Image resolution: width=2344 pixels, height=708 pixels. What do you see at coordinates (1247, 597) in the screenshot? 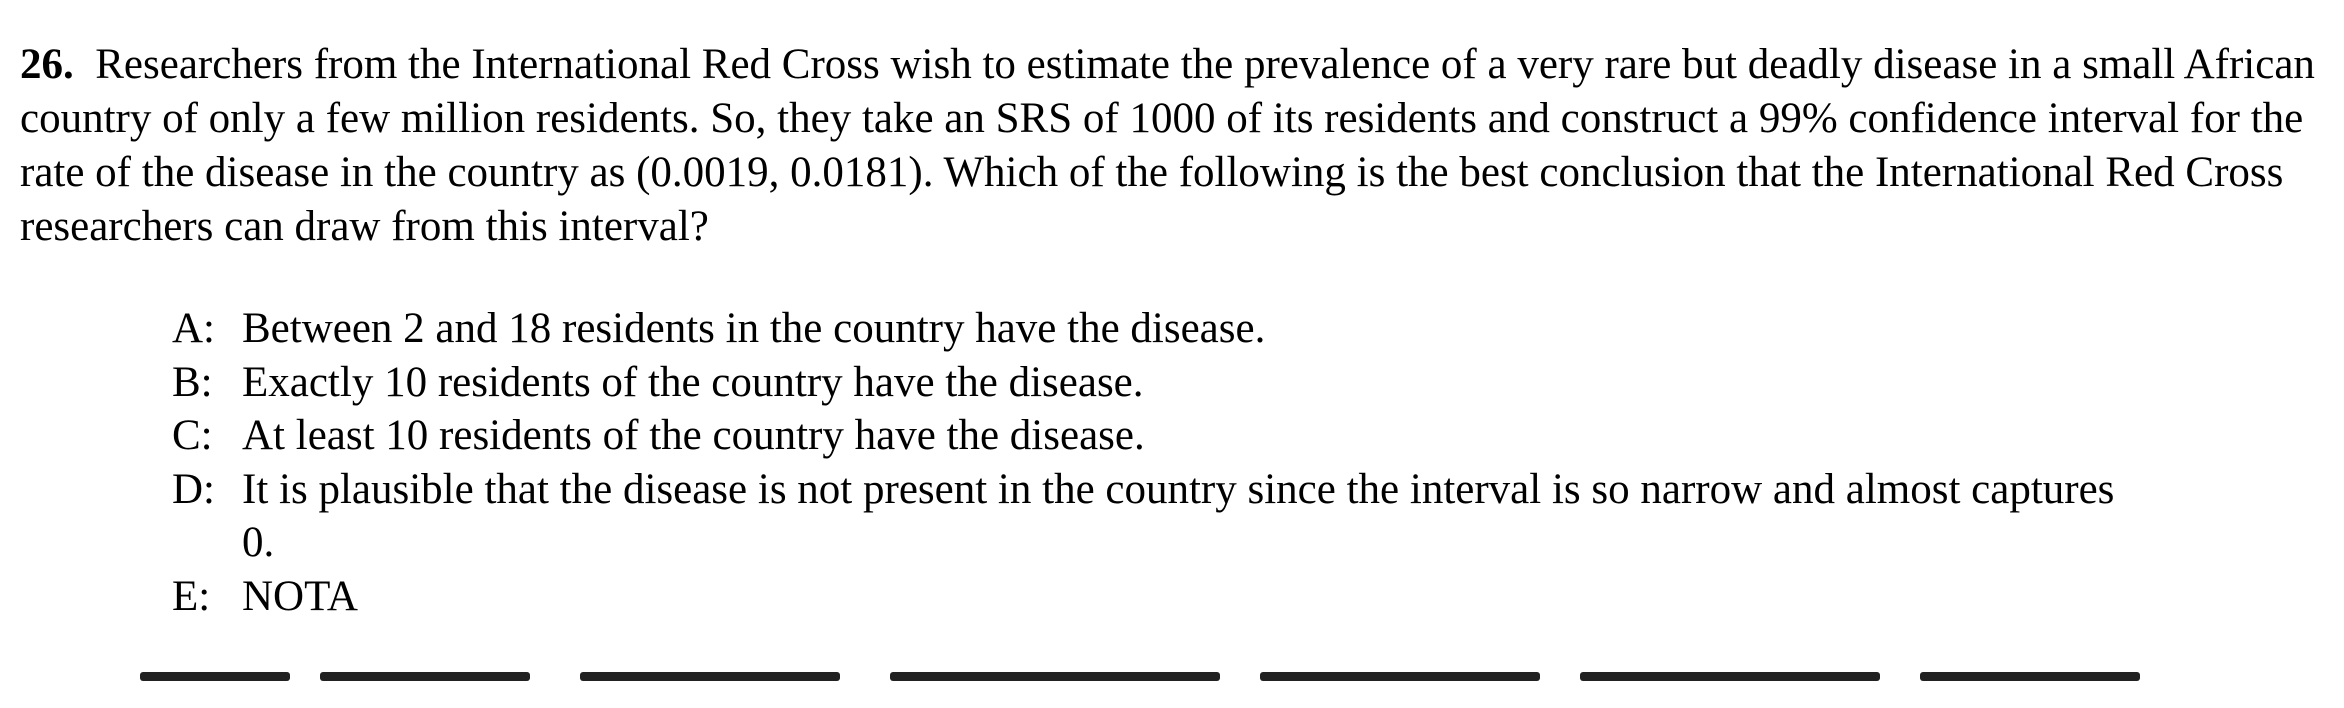
I see `choice-e: E: NOTA` at bounding box center [1247, 597].